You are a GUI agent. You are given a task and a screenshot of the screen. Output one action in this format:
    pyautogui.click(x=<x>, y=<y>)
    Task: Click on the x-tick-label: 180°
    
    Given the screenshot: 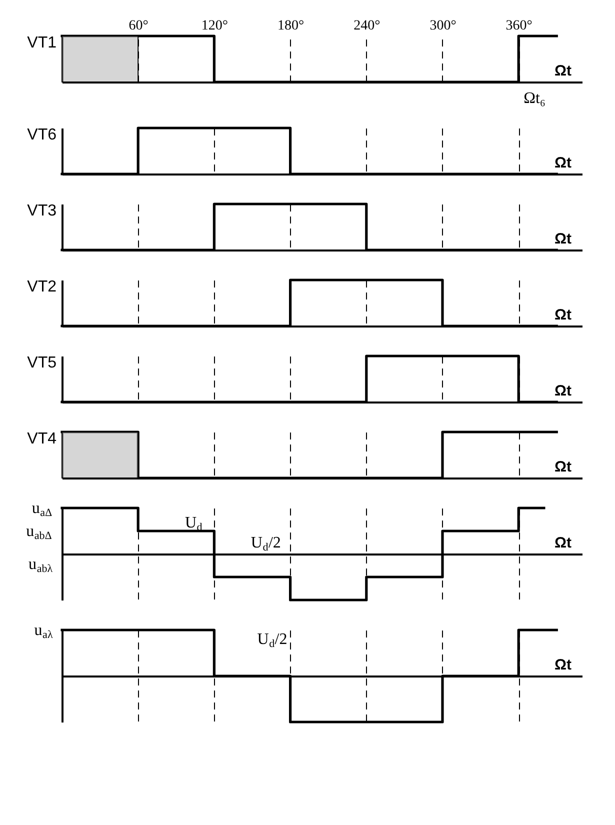 What is the action you would take?
    pyautogui.click(x=290, y=26)
    